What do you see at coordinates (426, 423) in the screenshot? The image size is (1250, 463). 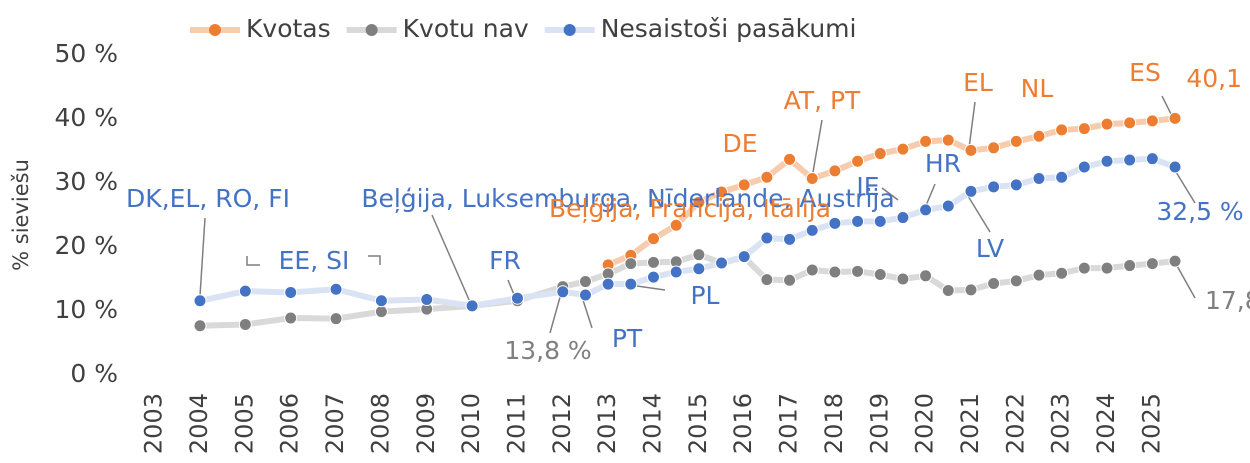 I see `x-tick-label: 2009` at bounding box center [426, 423].